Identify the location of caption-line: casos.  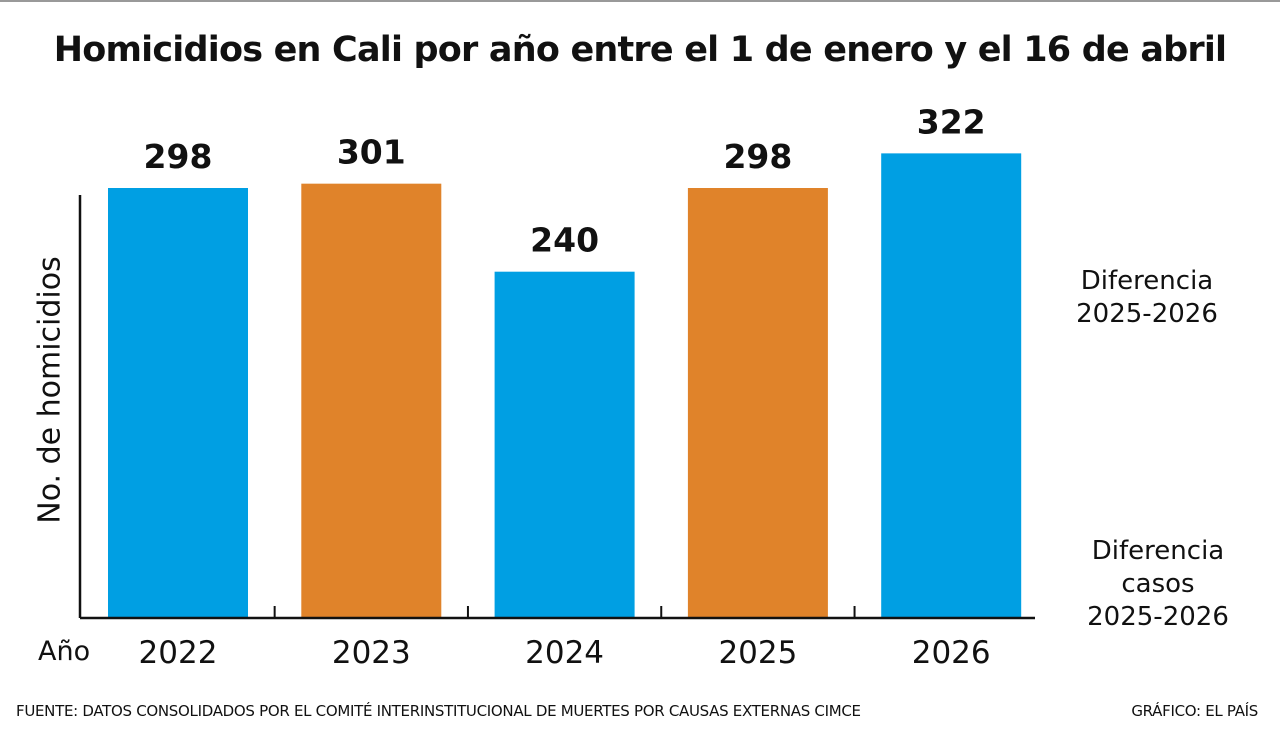
(1158, 584).